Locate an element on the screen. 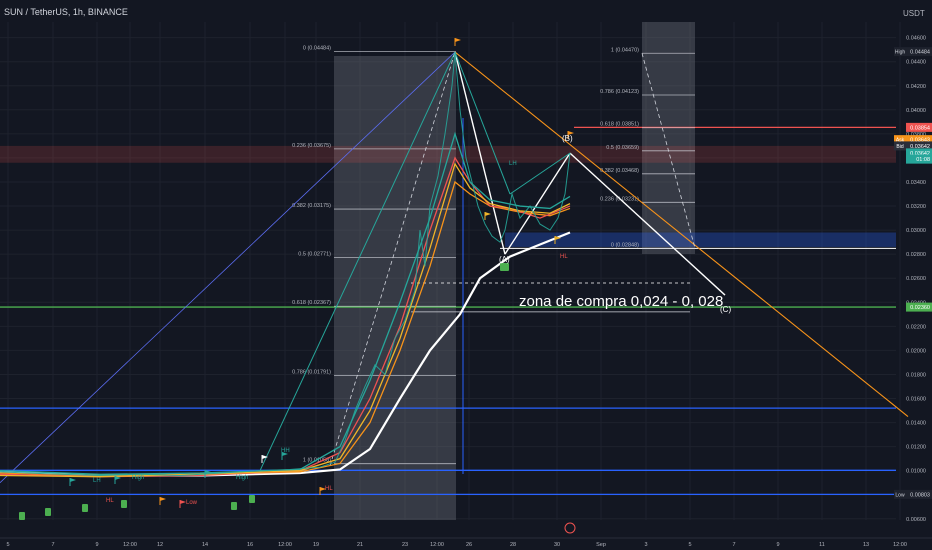  y-tick-label: 0.04200 is located at coordinates (916, 87).